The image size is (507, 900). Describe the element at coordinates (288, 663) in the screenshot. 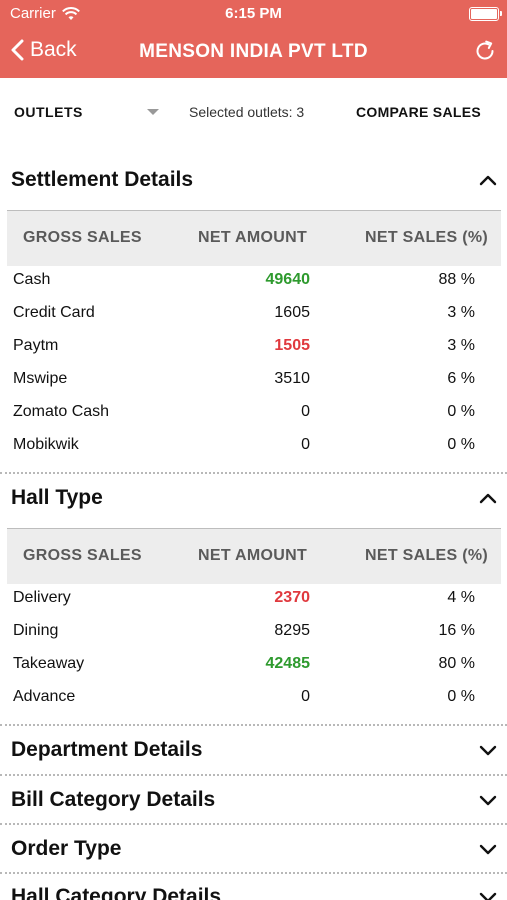

I see `row-amount: 42485` at that location.